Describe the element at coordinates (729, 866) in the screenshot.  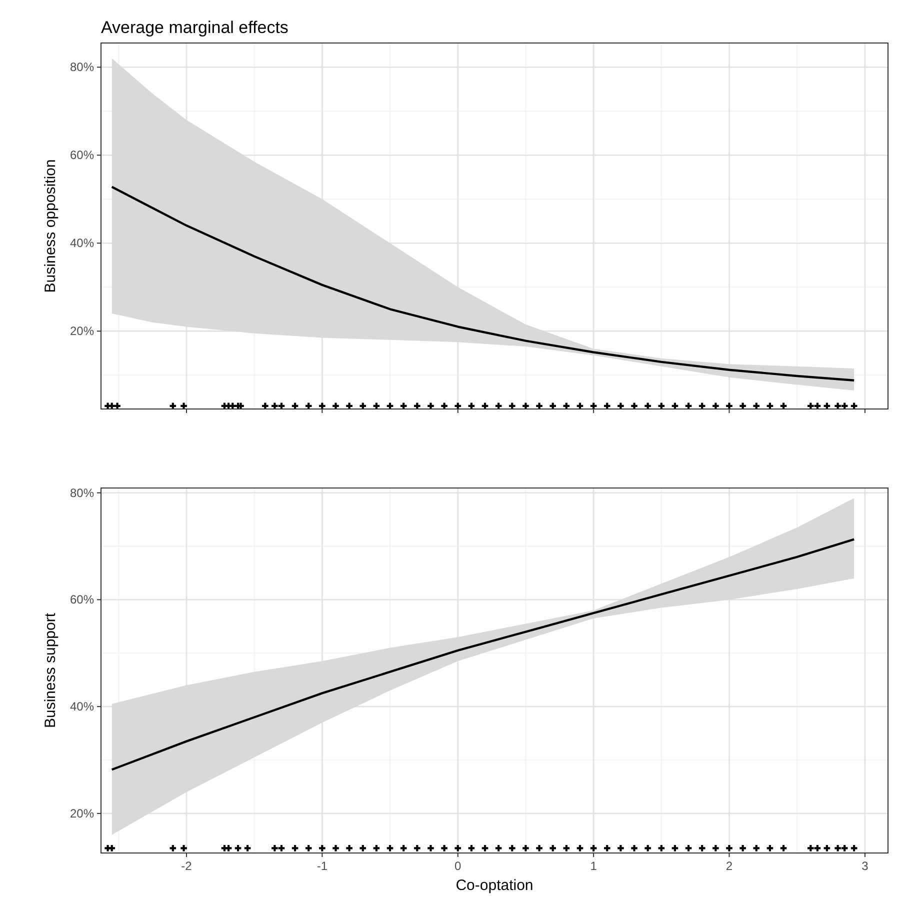
I see `x-tick-label: 2` at that location.